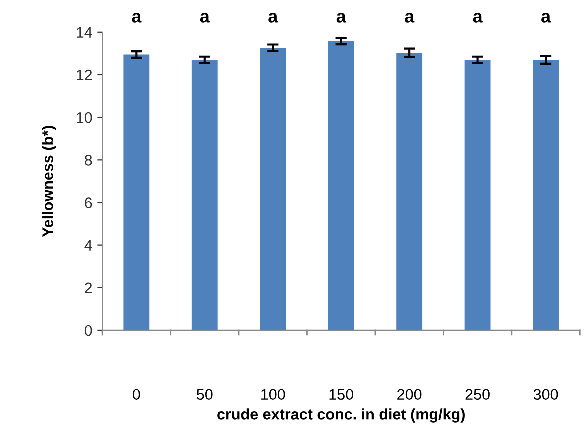 The height and width of the screenshot is (432, 586). What do you see at coordinates (274, 394) in the screenshot?
I see `x-tick-label: 100` at bounding box center [274, 394].